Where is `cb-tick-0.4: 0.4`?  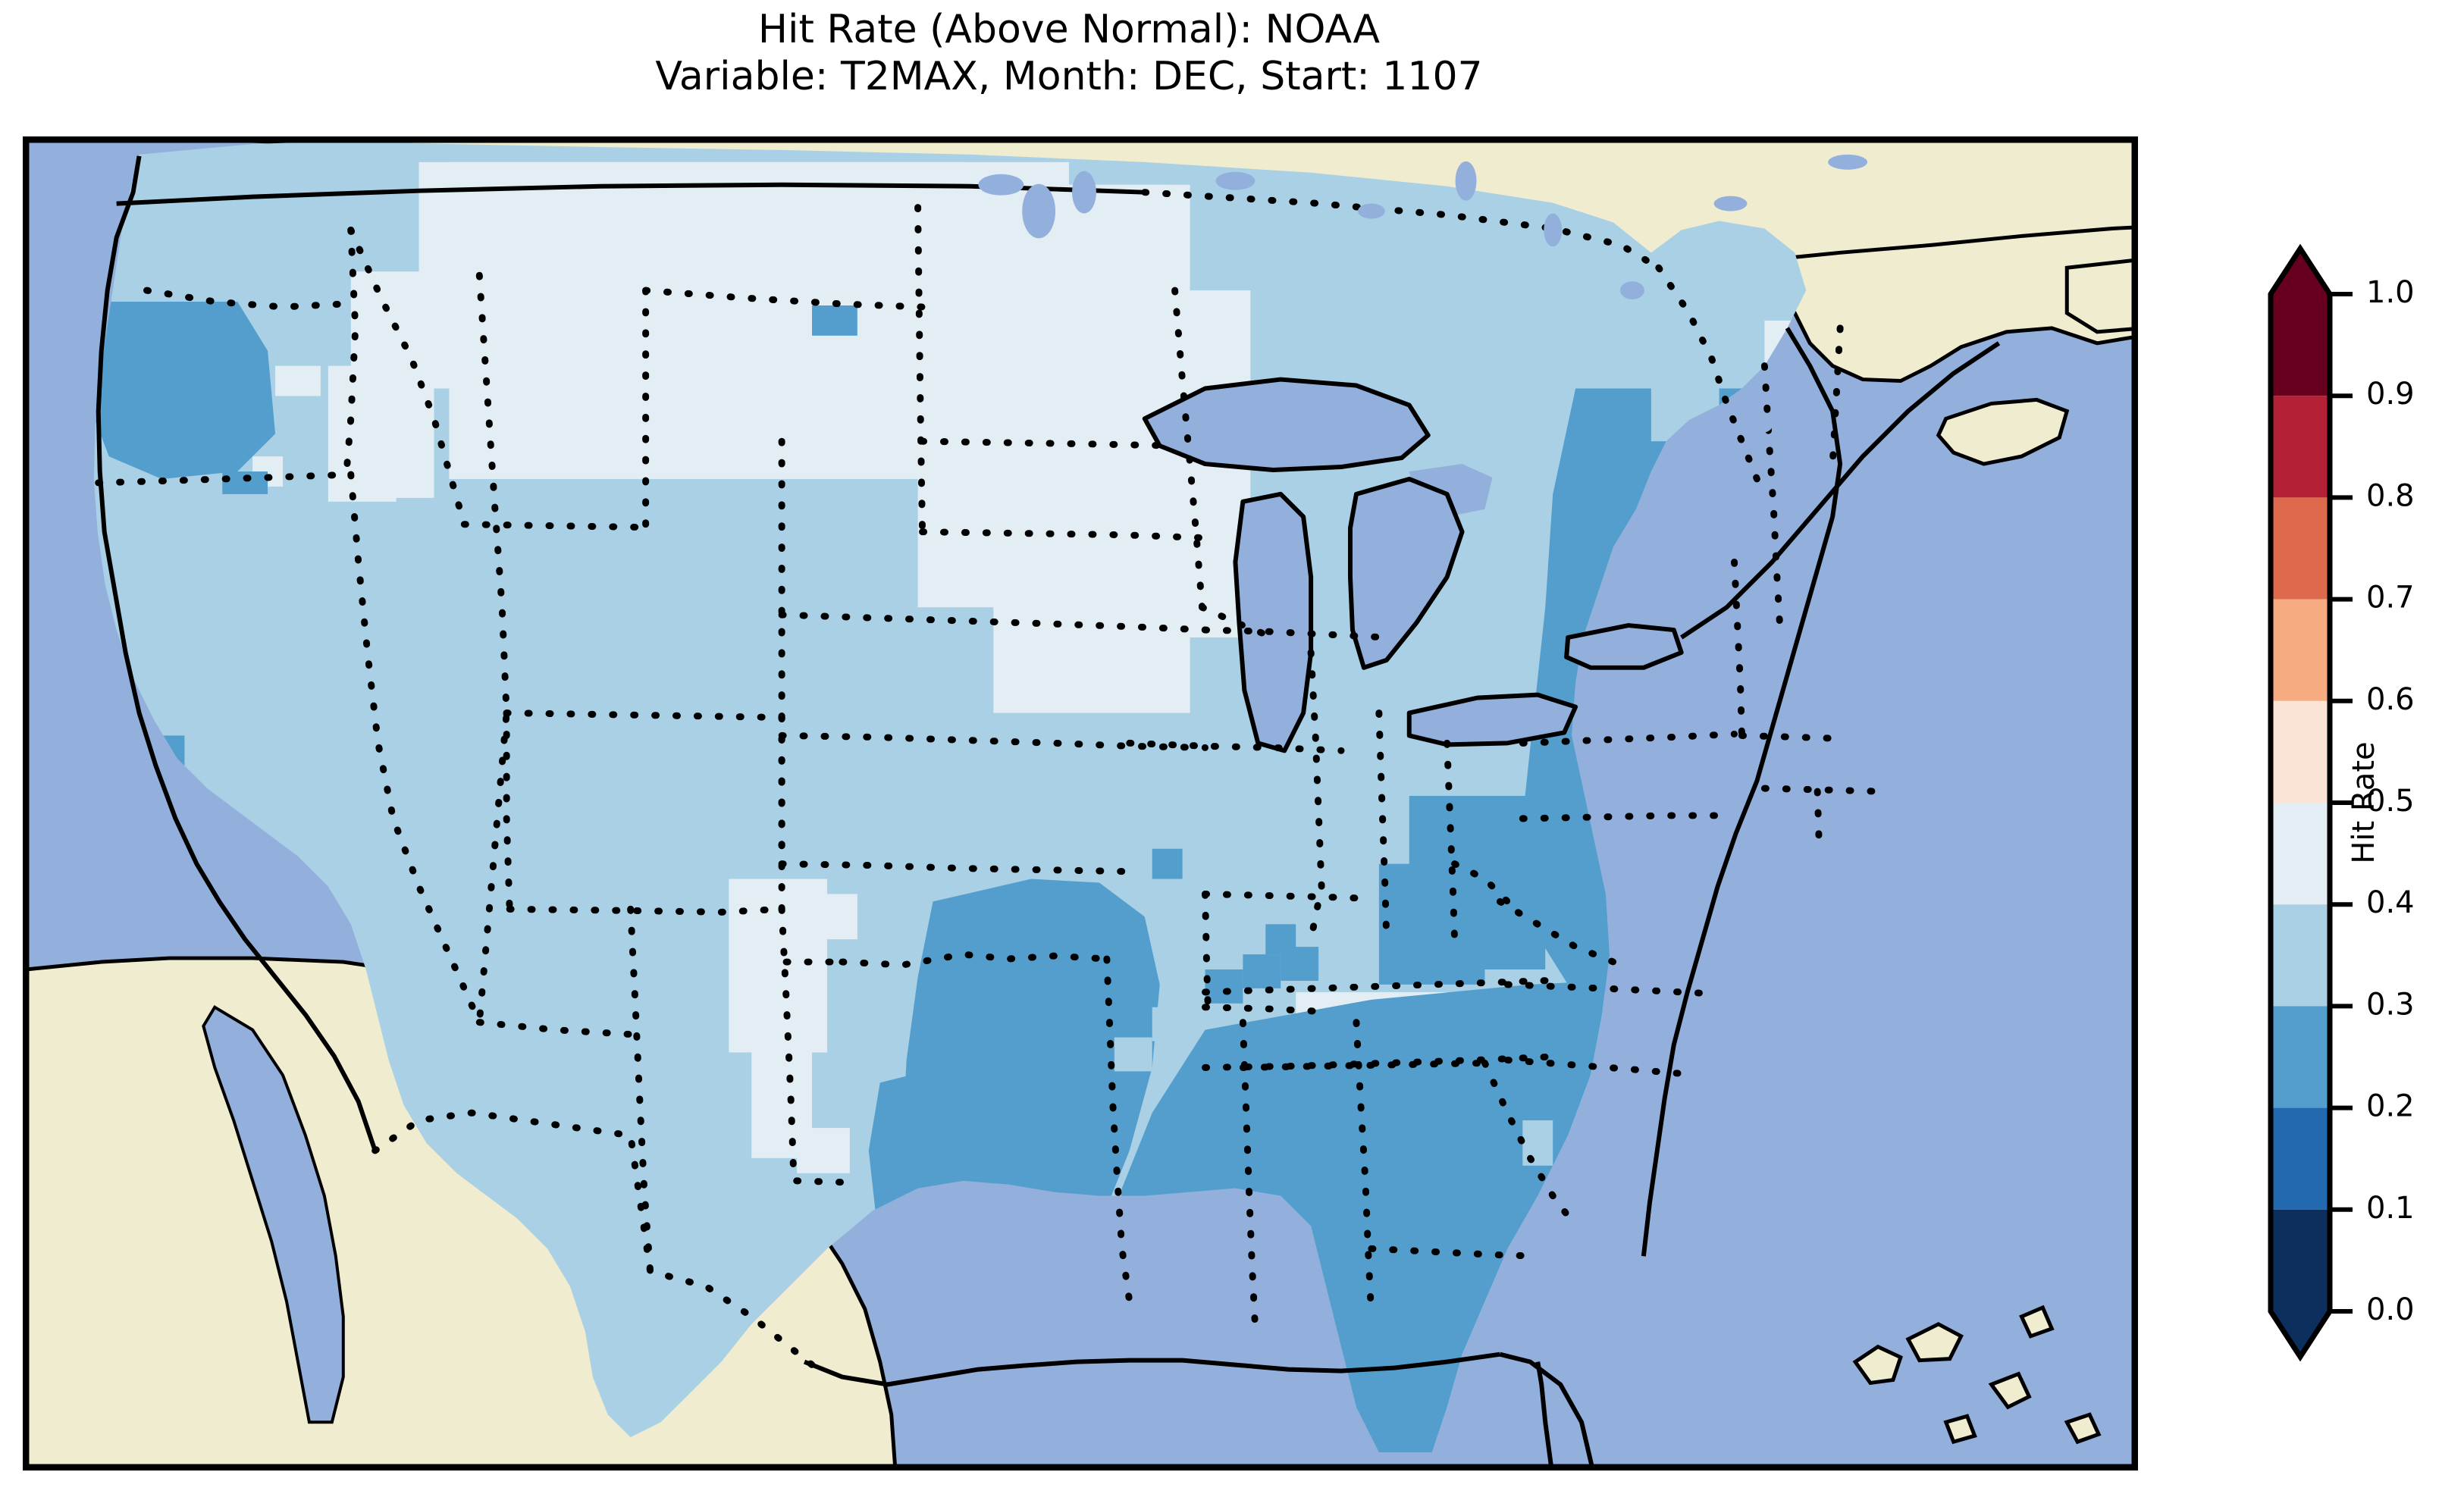 cb-tick-0.4: 0.4 is located at coordinates (2391, 902).